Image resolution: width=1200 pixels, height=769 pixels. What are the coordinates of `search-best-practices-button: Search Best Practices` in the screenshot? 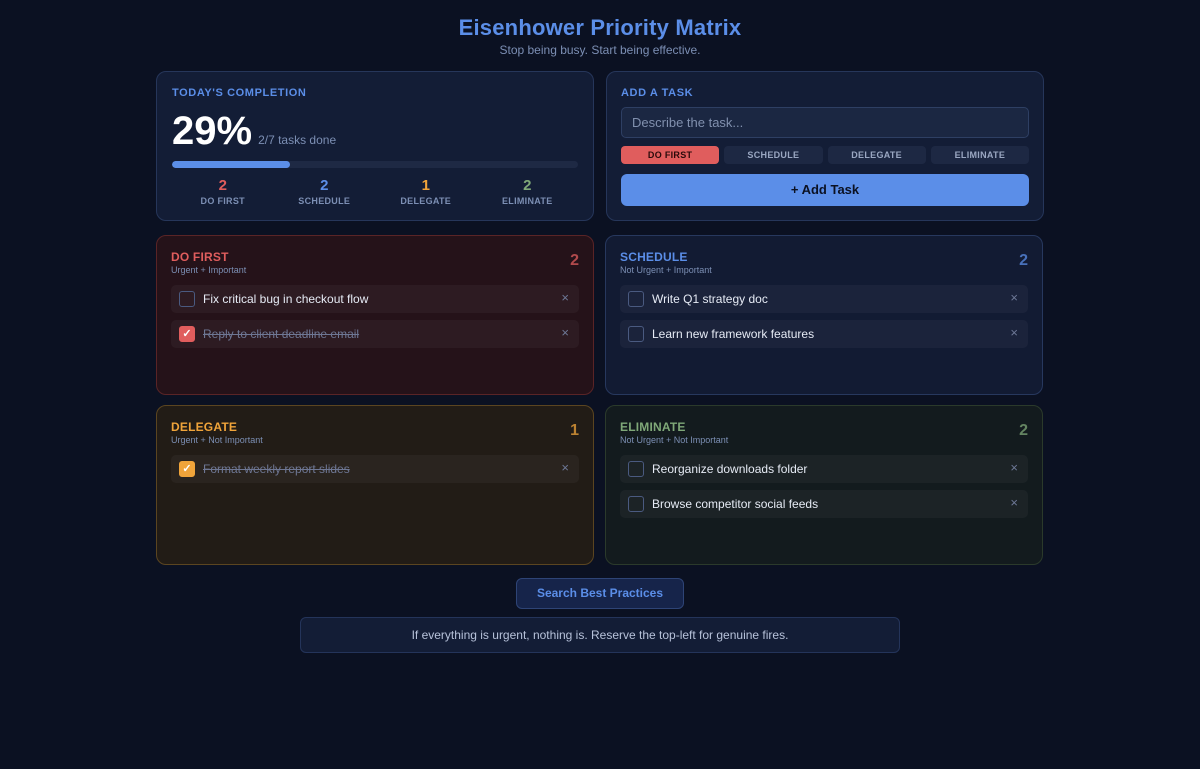 It's located at (600, 593).